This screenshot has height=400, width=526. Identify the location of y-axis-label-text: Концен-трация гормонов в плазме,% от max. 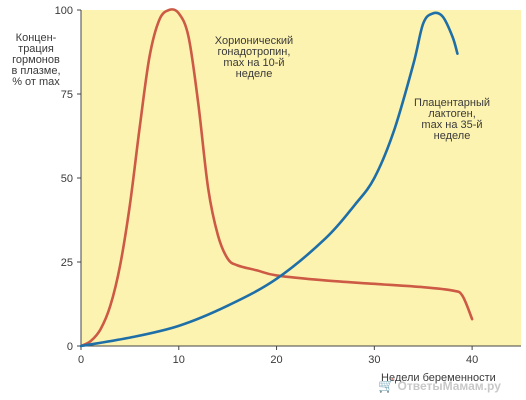
(35, 60).